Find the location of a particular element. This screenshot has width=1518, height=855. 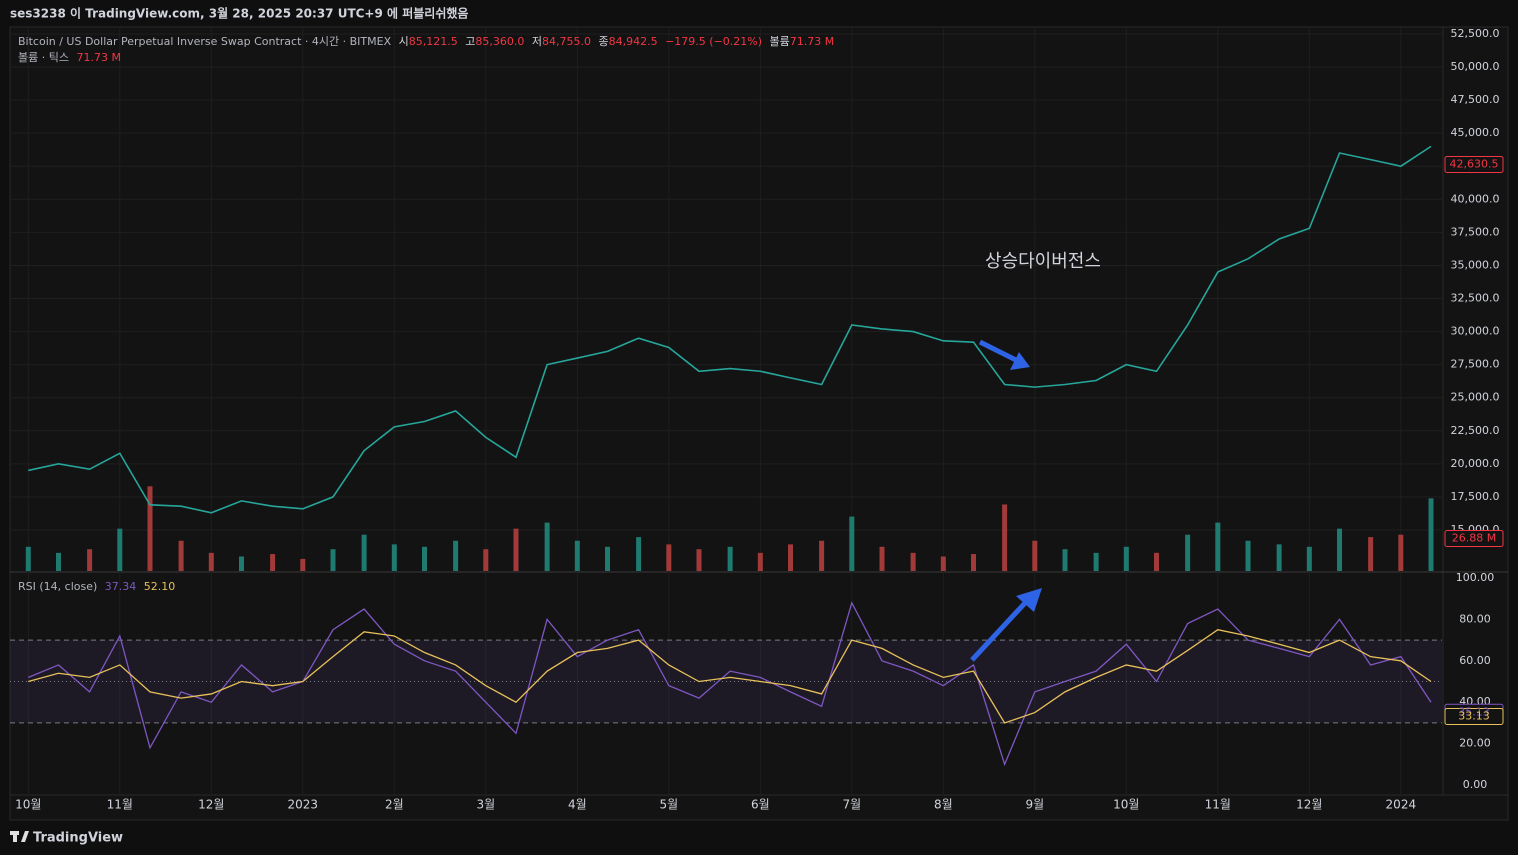

y-tick-label: 40,000.0 is located at coordinates (1475, 198).